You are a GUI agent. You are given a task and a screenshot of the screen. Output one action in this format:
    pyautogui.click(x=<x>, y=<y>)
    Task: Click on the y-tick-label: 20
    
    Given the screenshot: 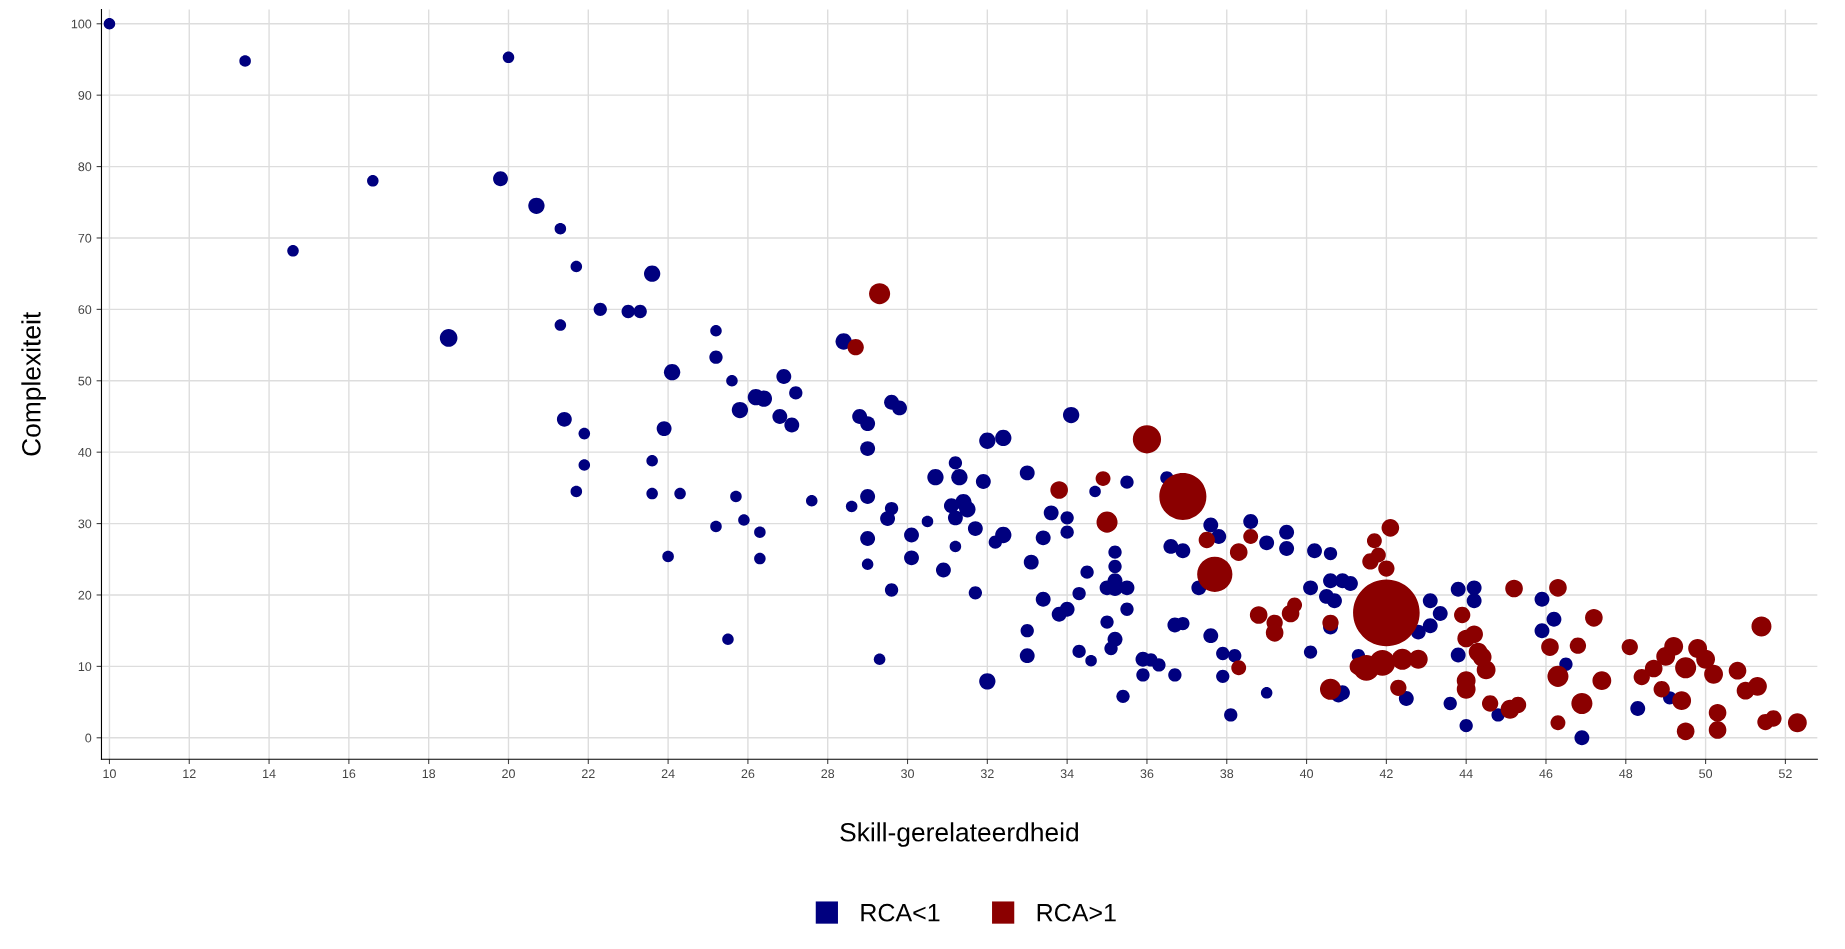 What is the action you would take?
    pyautogui.click(x=85, y=595)
    